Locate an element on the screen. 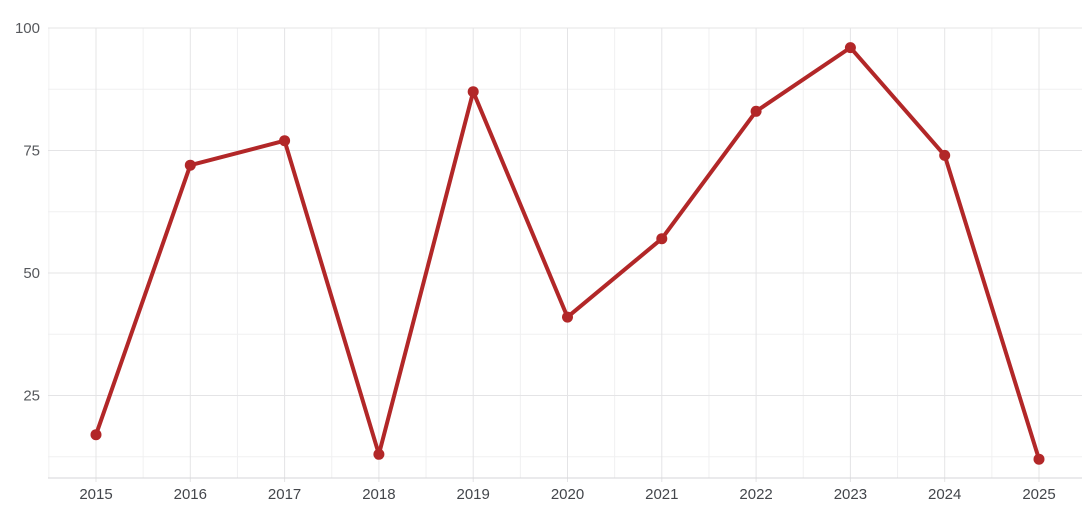  x-tick-label-2022: 2022 is located at coordinates (755, 494).